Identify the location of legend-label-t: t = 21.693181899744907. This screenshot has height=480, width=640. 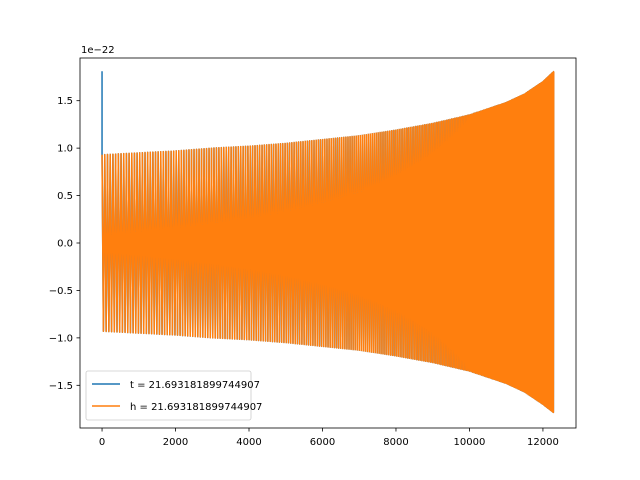
(195, 385).